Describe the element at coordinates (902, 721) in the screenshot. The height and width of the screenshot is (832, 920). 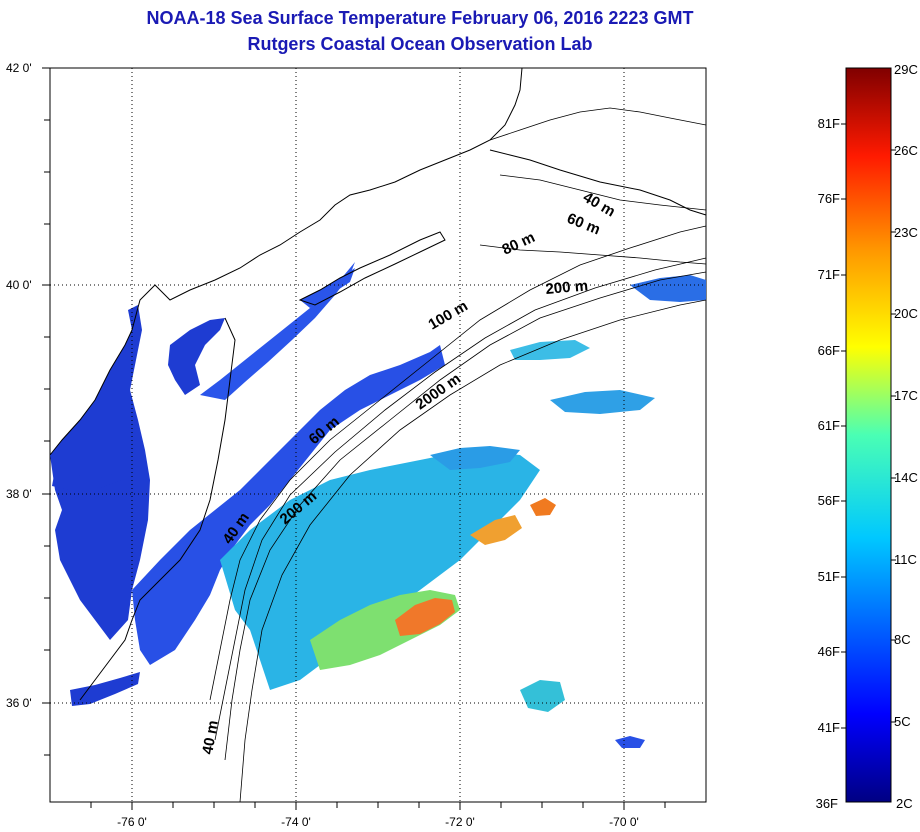
I see `colorbar-celsius-label: 5C` at that location.